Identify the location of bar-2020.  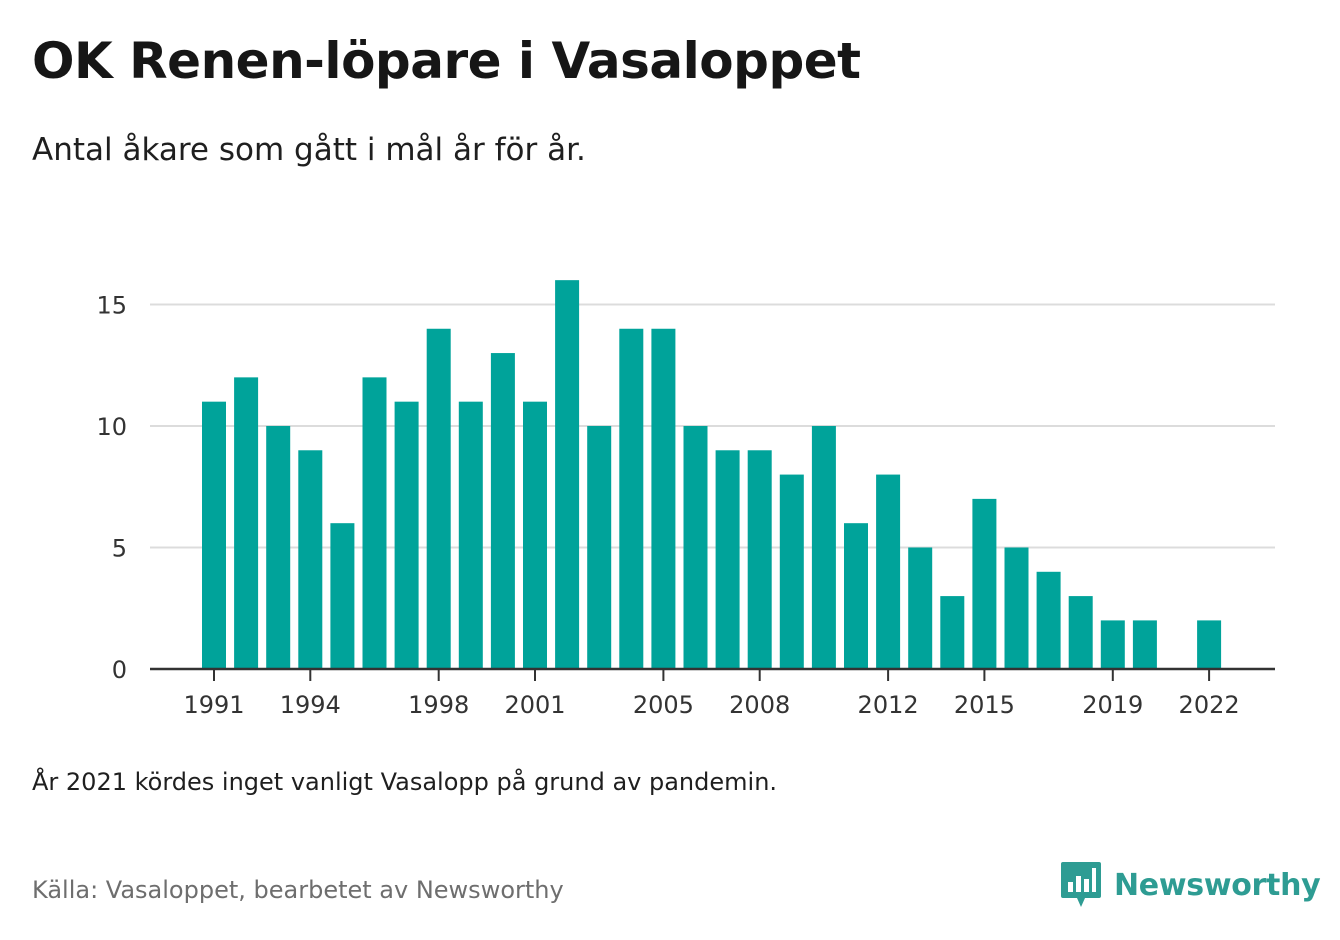
(1144, 644).